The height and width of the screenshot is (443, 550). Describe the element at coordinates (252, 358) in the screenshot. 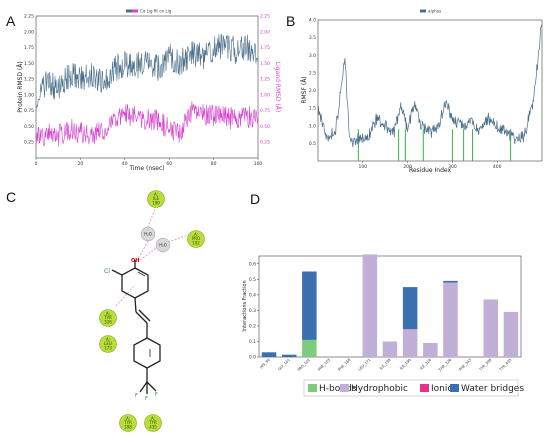

I see `y-tick-label: 0.0` at that location.